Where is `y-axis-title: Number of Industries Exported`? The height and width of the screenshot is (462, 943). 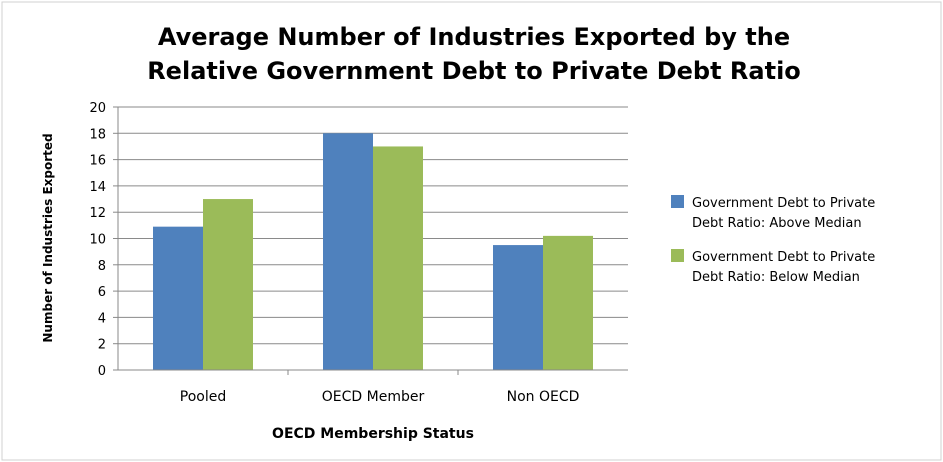 y-axis-title: Number of Industries Exported is located at coordinates (48, 237).